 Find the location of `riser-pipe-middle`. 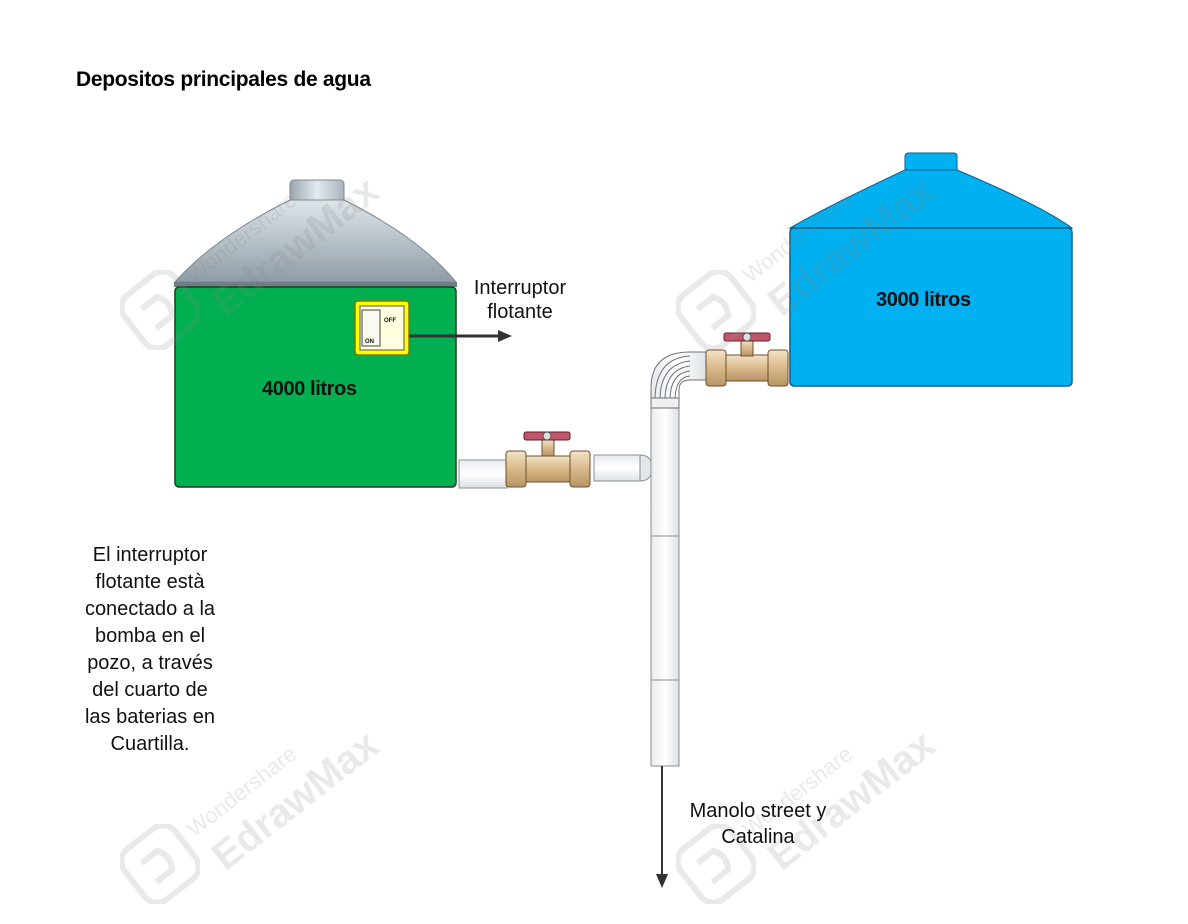

riser-pipe-middle is located at coordinates (665, 608).